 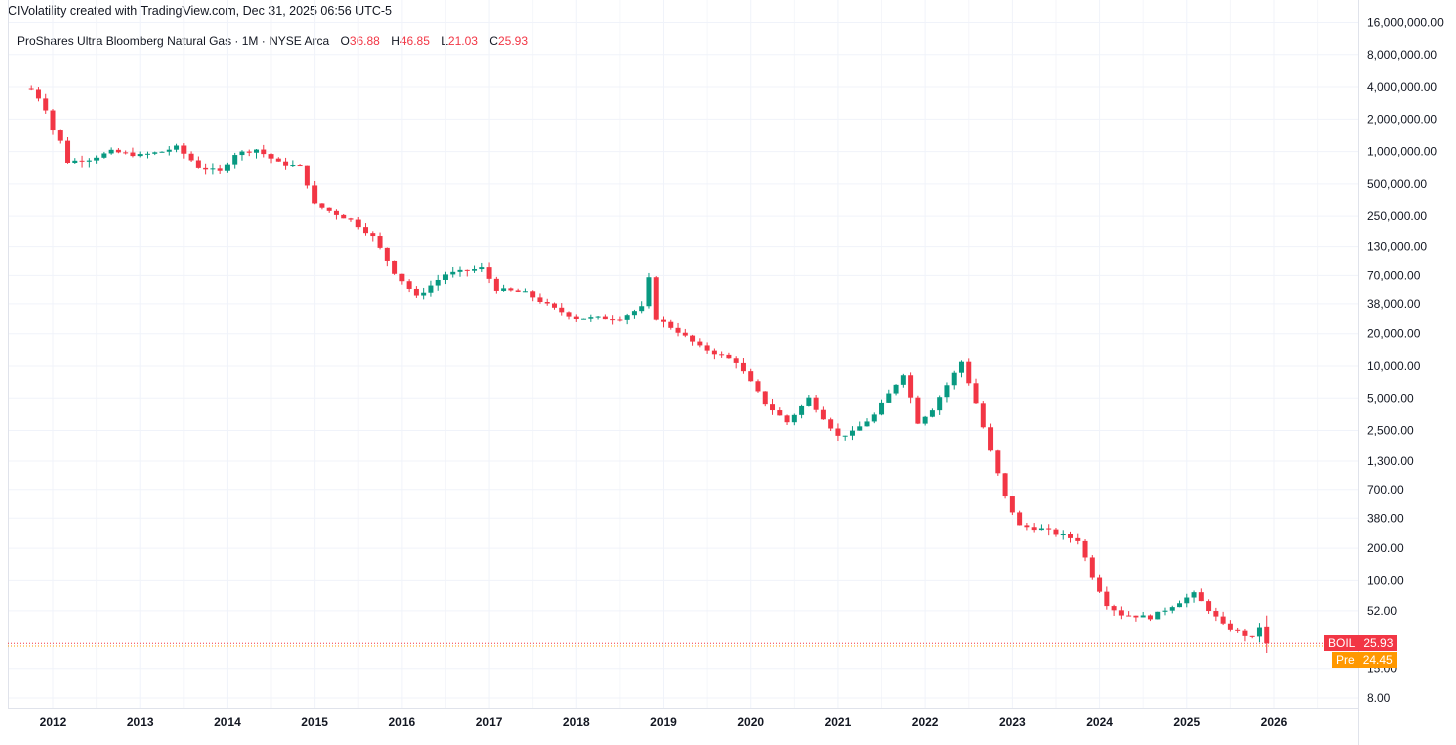 What do you see at coordinates (1402, 119) in the screenshot?
I see `price-axis-label: 2,000,000.00` at bounding box center [1402, 119].